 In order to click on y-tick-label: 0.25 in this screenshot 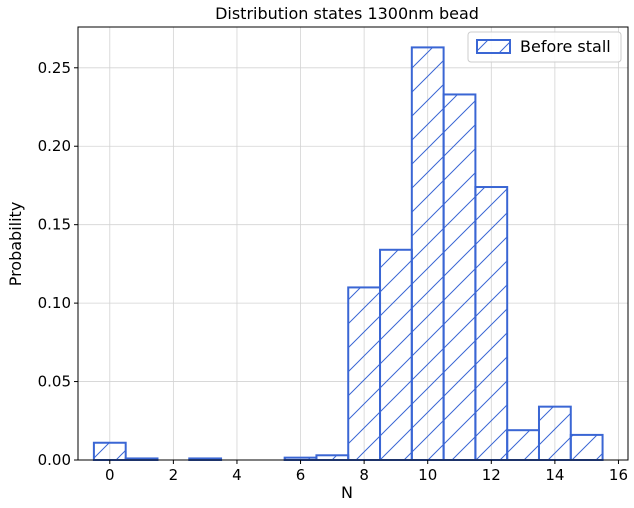, I will do `click(54, 68)`.